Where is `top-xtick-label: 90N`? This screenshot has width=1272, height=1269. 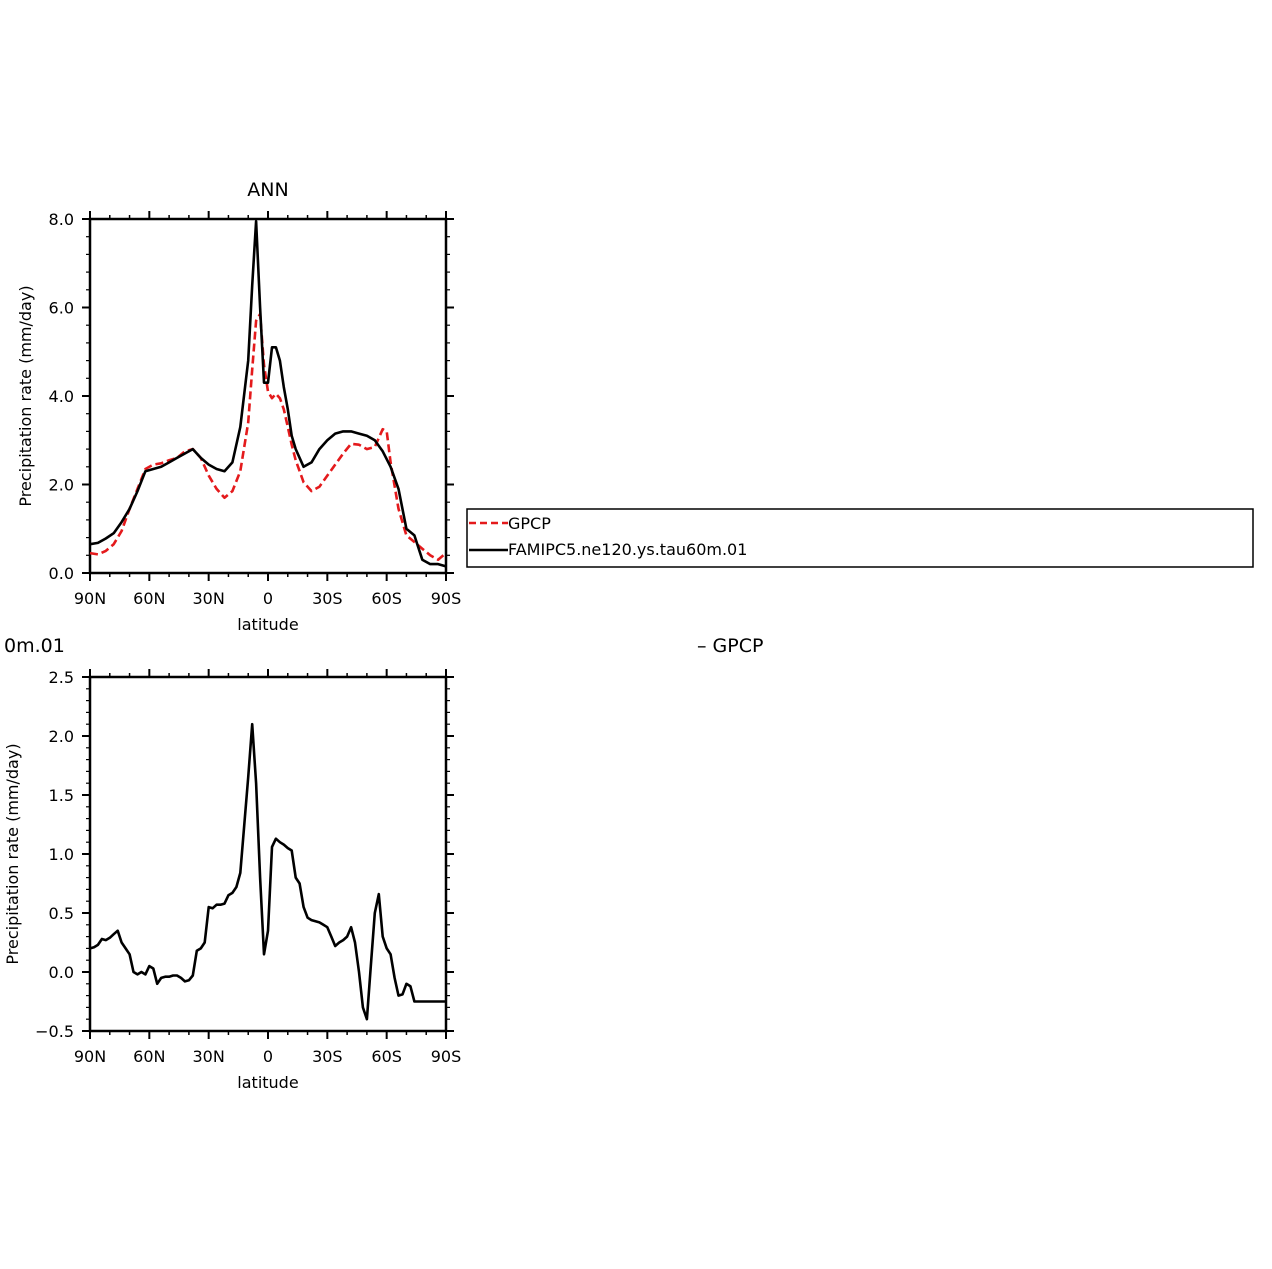
top-xtick-label: 90N is located at coordinates (90, 598).